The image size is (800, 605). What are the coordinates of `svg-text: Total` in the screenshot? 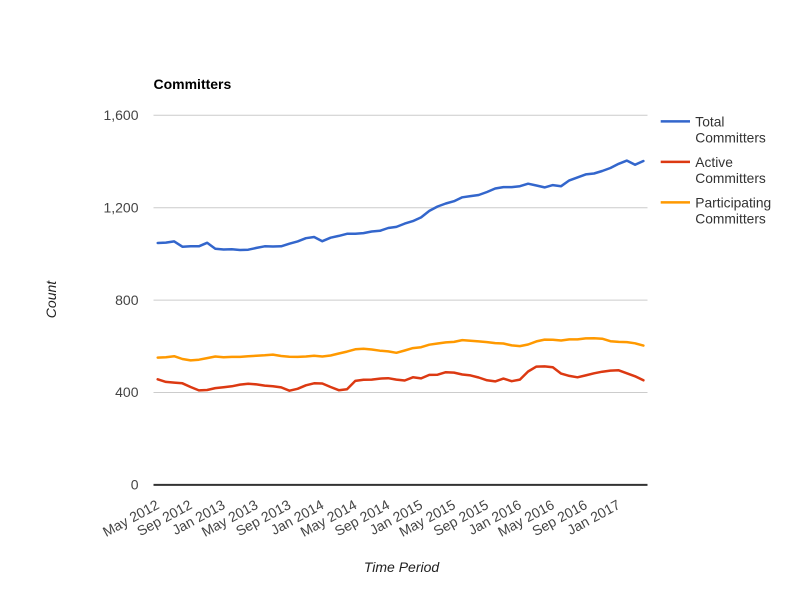 It's located at (709, 121).